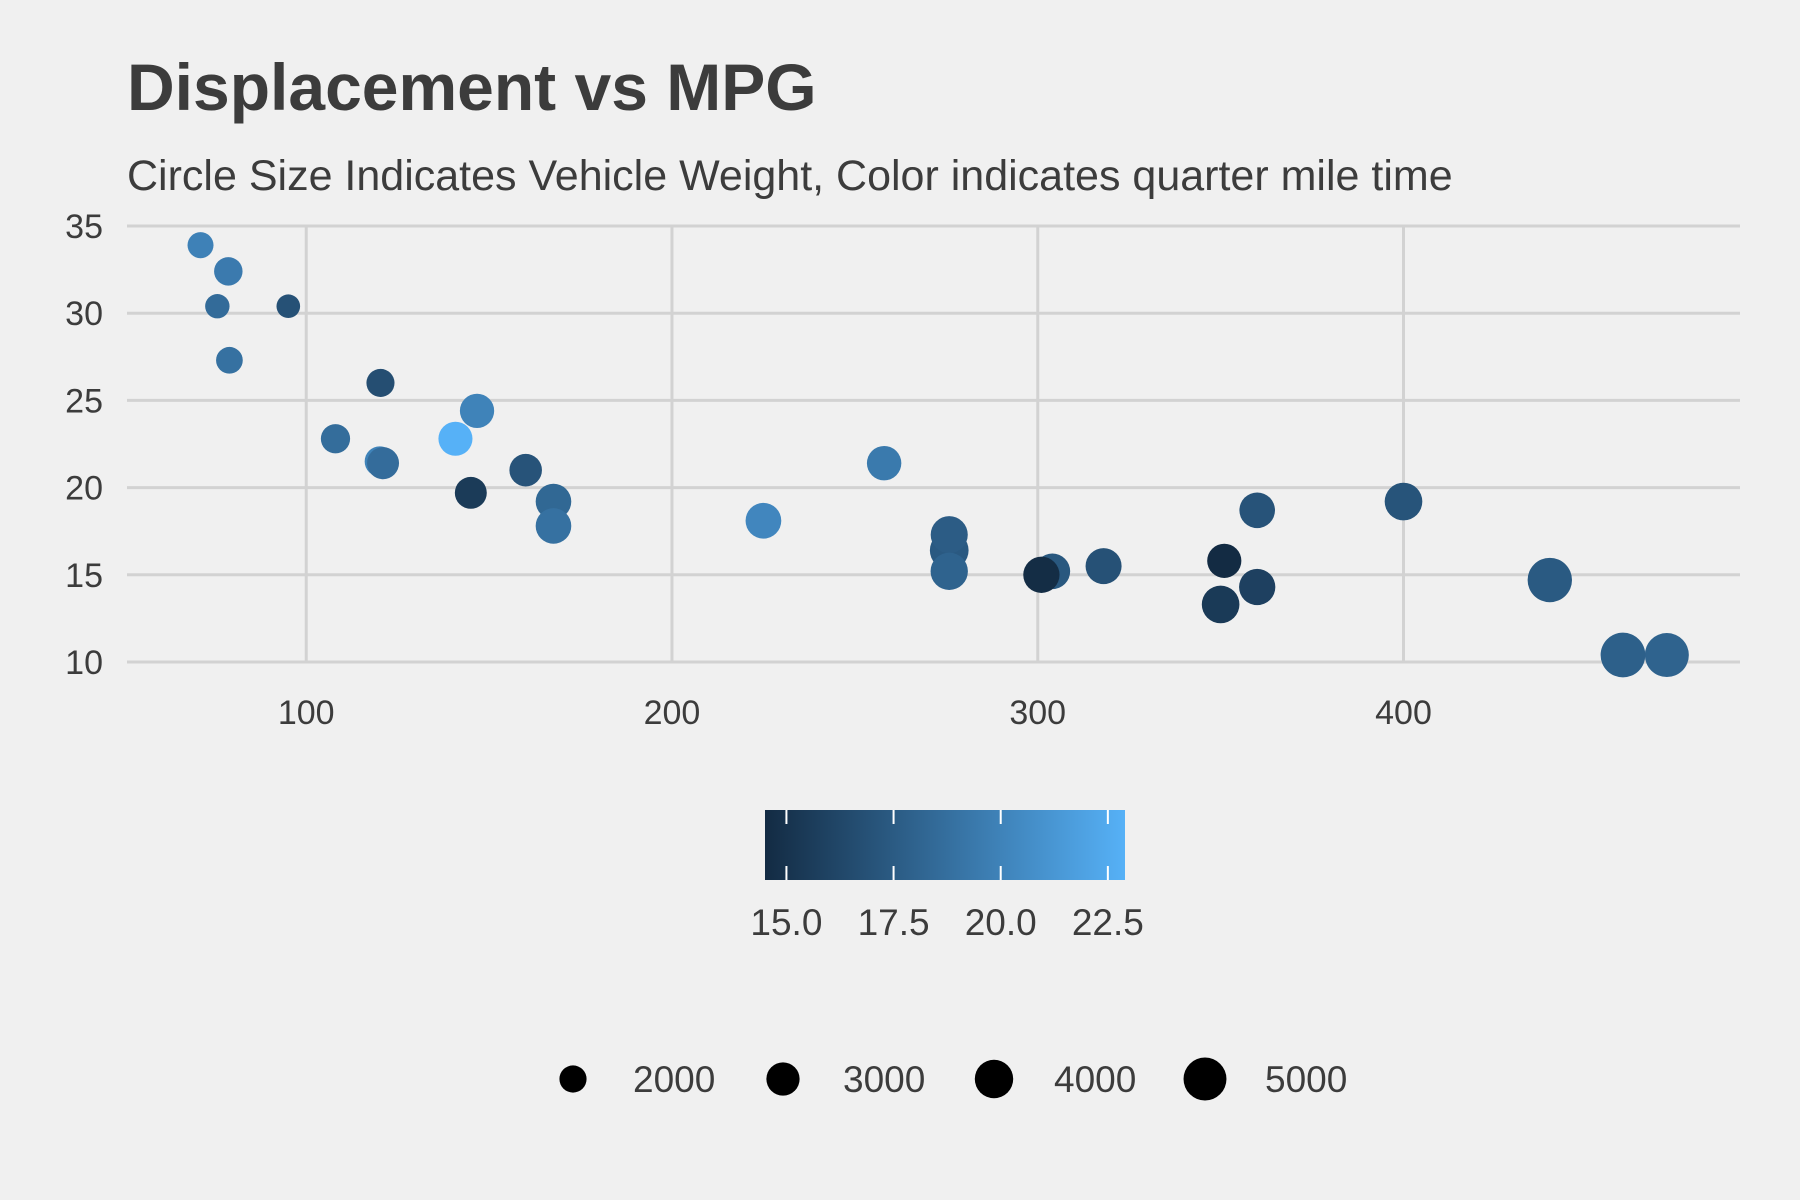  What do you see at coordinates (84, 227) in the screenshot?
I see `y-tick-label: 35` at bounding box center [84, 227].